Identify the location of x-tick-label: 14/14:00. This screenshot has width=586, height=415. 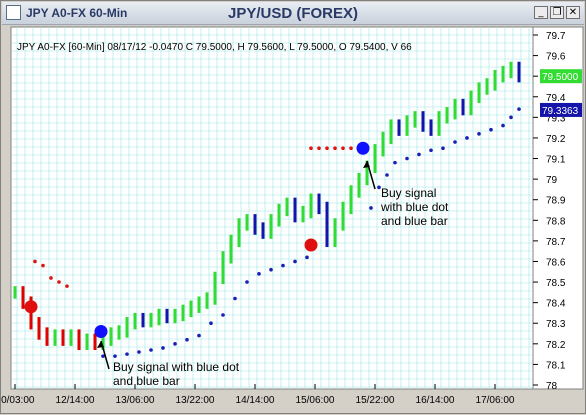
(255, 400).